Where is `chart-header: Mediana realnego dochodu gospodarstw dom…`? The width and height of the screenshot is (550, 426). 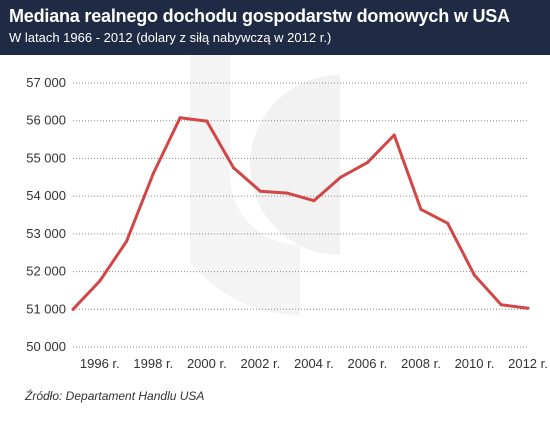
chart-header: Mediana realnego dochodu gospodarstw dom… is located at coordinates (275, 27).